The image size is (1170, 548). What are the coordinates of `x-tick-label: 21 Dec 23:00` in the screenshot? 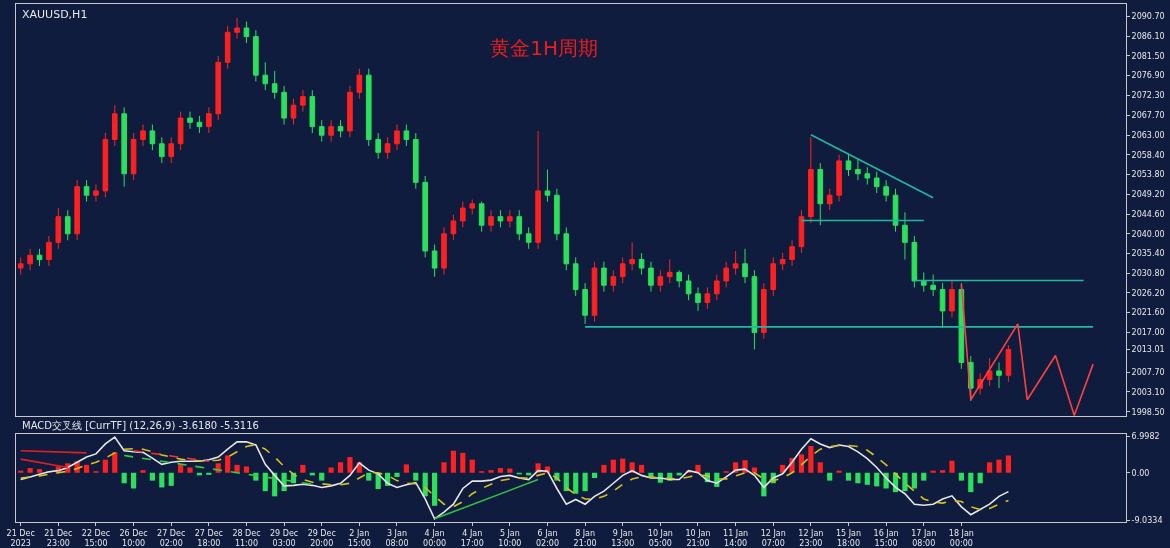 It's located at (58, 538).